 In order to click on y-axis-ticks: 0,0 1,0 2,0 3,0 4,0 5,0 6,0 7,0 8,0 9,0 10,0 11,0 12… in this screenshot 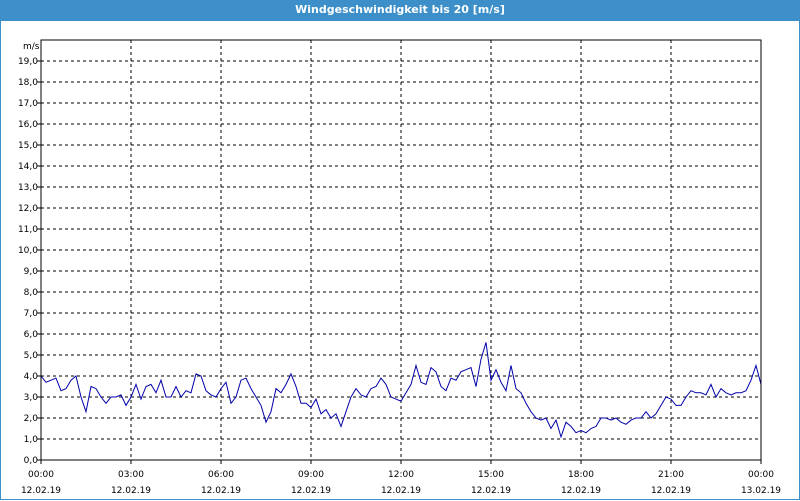, I will do `click(29, 261)`.